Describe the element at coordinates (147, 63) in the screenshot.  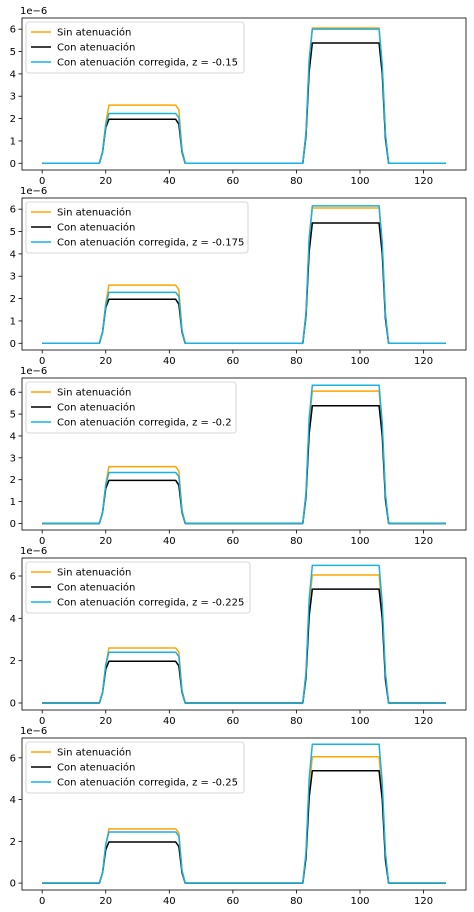
I see `legend-label: Con atenuación corregida, z = -0.15` at that location.